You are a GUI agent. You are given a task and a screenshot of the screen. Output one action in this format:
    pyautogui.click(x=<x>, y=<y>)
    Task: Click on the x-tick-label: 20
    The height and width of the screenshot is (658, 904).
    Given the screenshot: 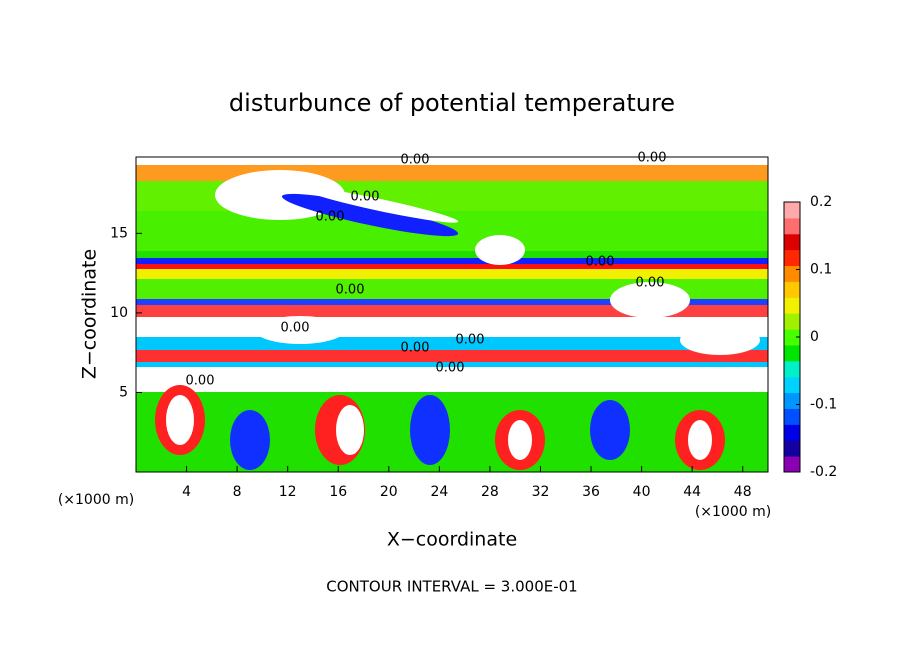 What is the action you would take?
    pyautogui.click(x=389, y=492)
    